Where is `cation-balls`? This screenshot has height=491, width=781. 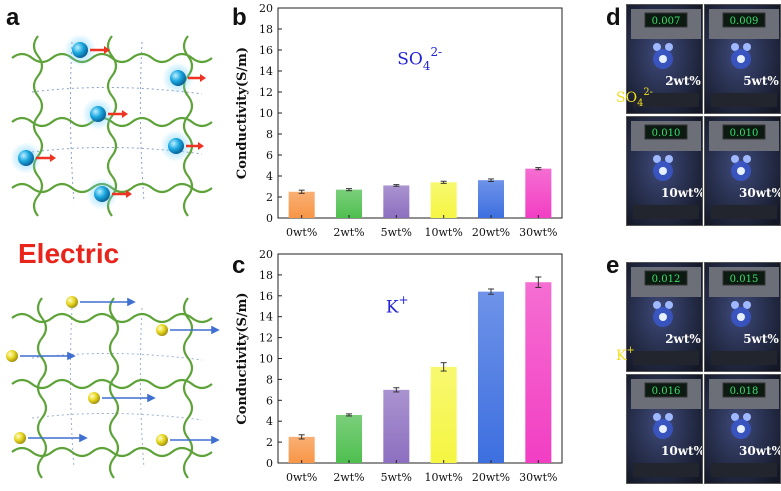
cation-balls is located at coordinates (108, 122).